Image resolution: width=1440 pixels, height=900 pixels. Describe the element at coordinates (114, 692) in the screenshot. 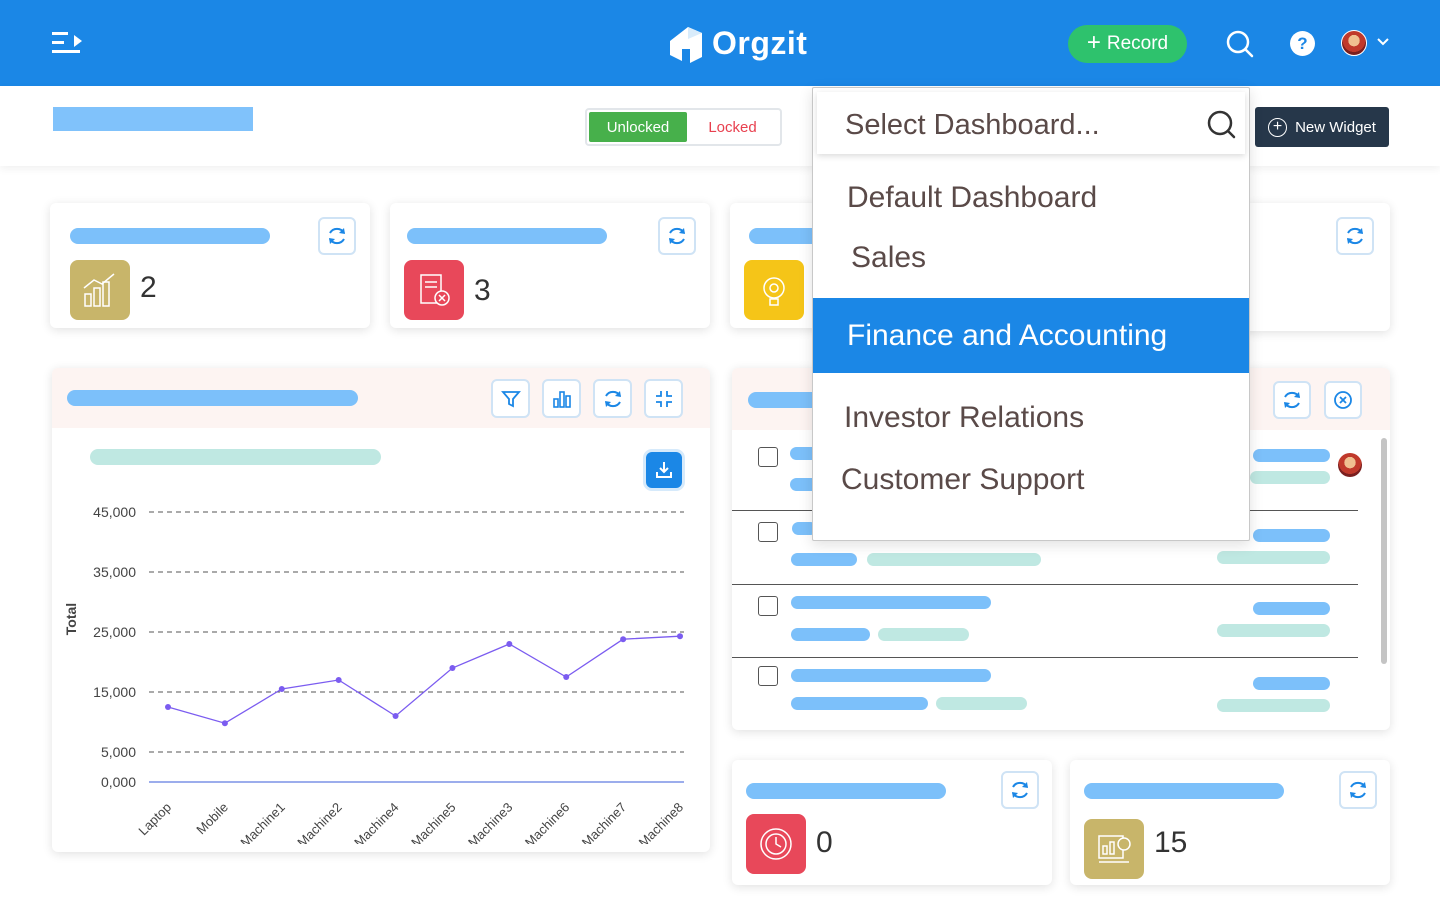

I see `y-tick-label: 15,000` at that location.